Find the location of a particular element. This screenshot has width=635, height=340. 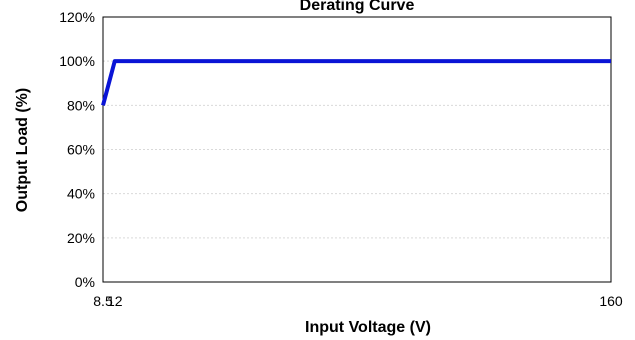

y-tick-label-2: 40% is located at coordinates (81, 194).